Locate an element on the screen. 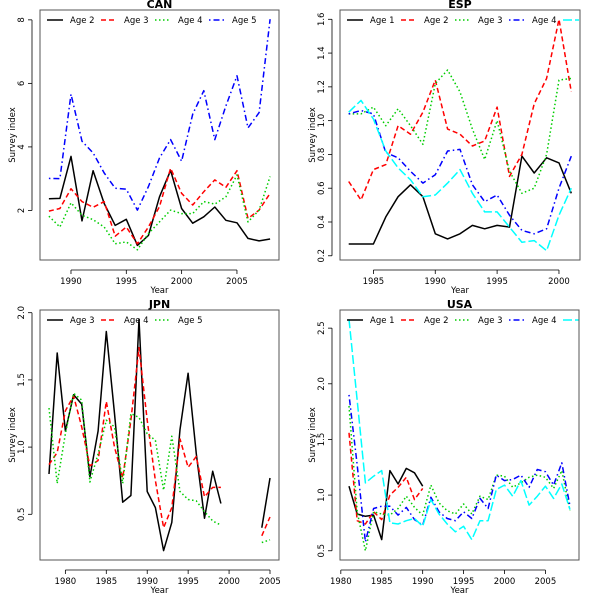 This screenshot has height=600, width=600. y-tick-label: 8 is located at coordinates (22, 19).